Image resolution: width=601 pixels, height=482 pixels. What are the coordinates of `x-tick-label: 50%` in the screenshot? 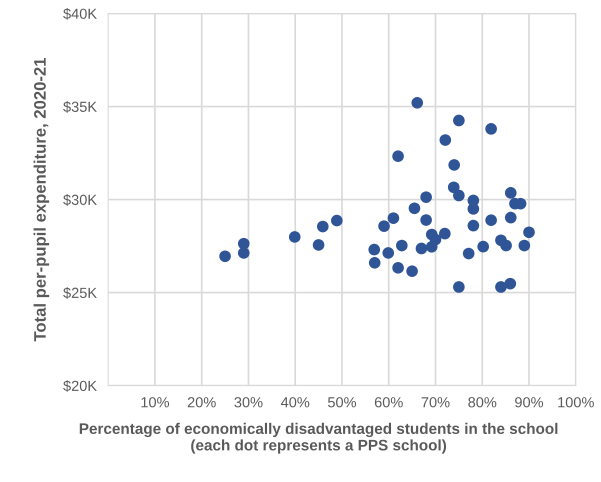 It's located at (342, 402).